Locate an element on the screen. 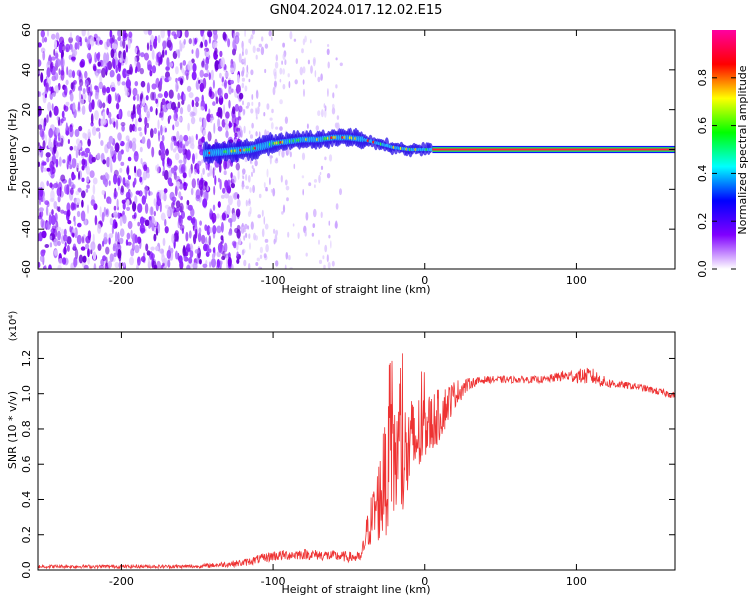 Image resolution: width=750 pixels, height=604 pixels. colorbar-tick-label: 0.8 is located at coordinates (702, 78).